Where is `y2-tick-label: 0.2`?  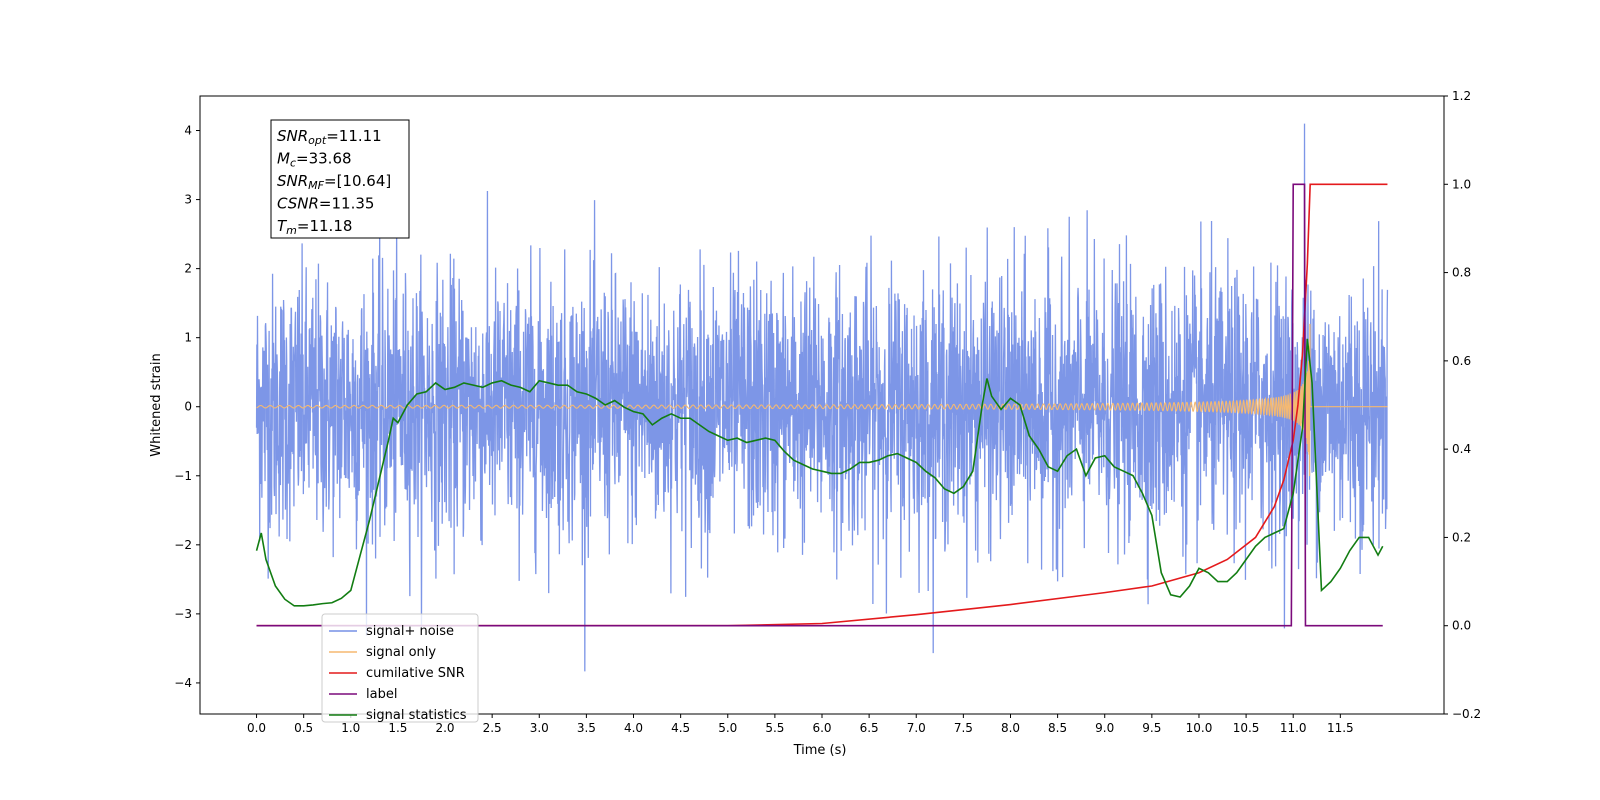 y2-tick-label: 0.2 is located at coordinates (1461, 537).